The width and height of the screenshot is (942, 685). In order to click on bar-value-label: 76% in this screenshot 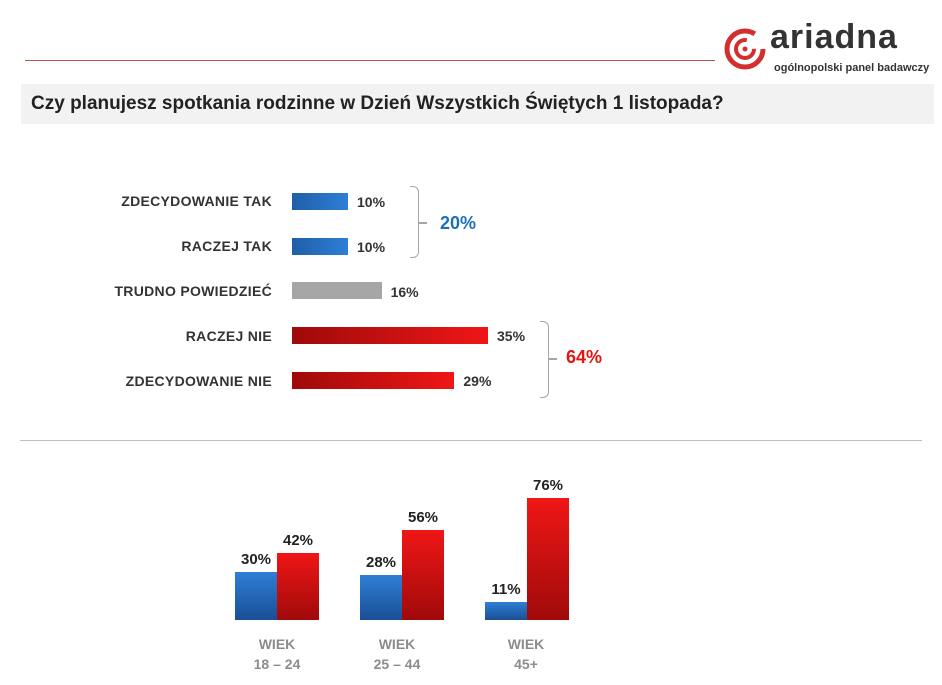, I will do `click(548, 486)`.